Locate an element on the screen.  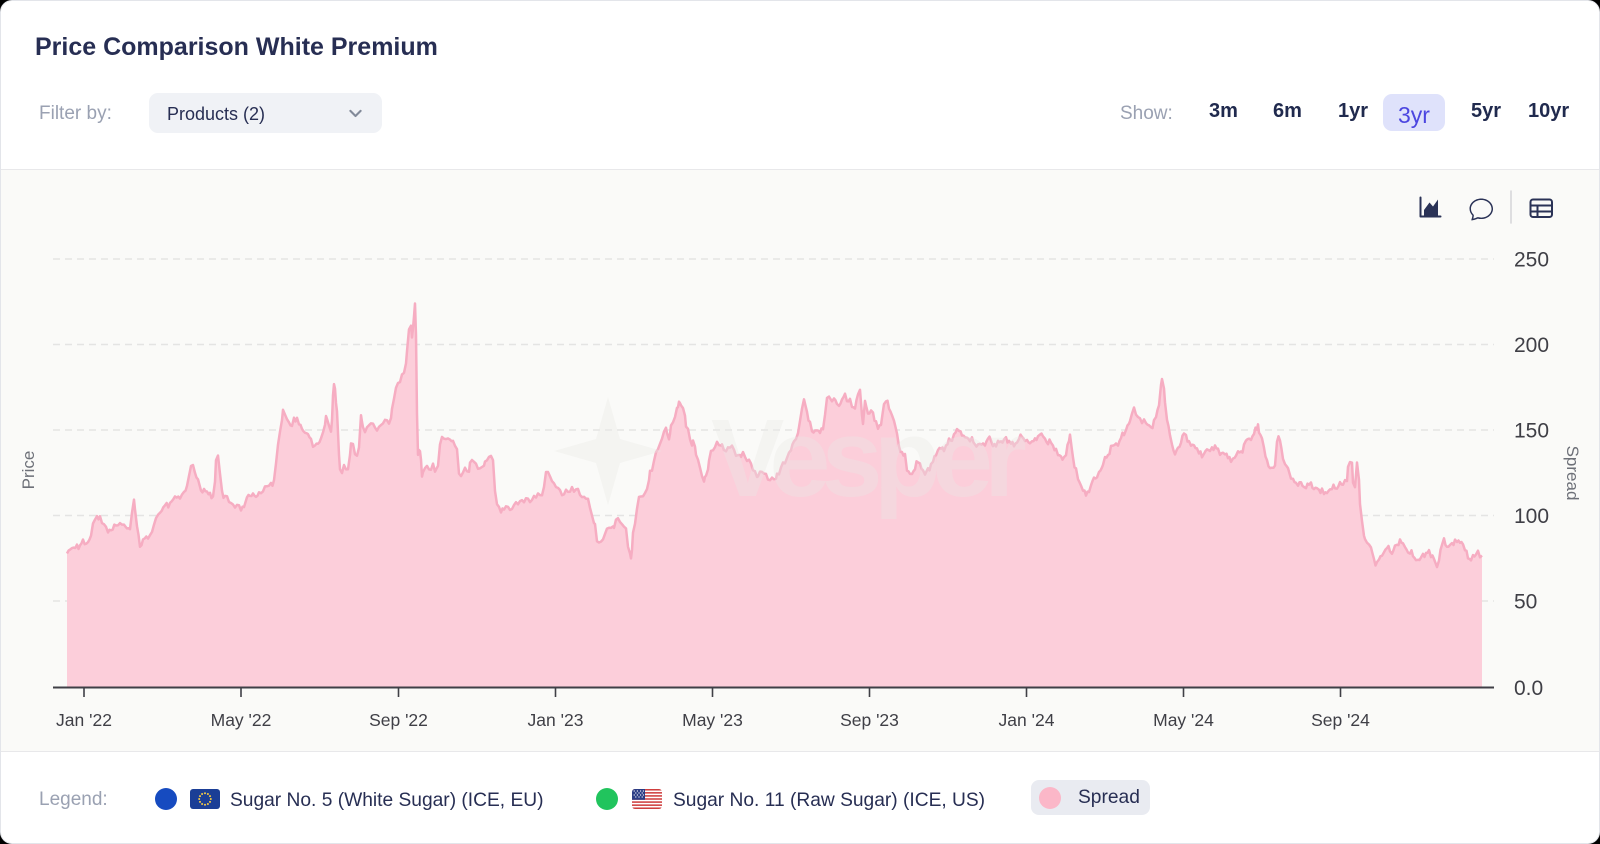
svg-text: 200 is located at coordinates (1531, 345).